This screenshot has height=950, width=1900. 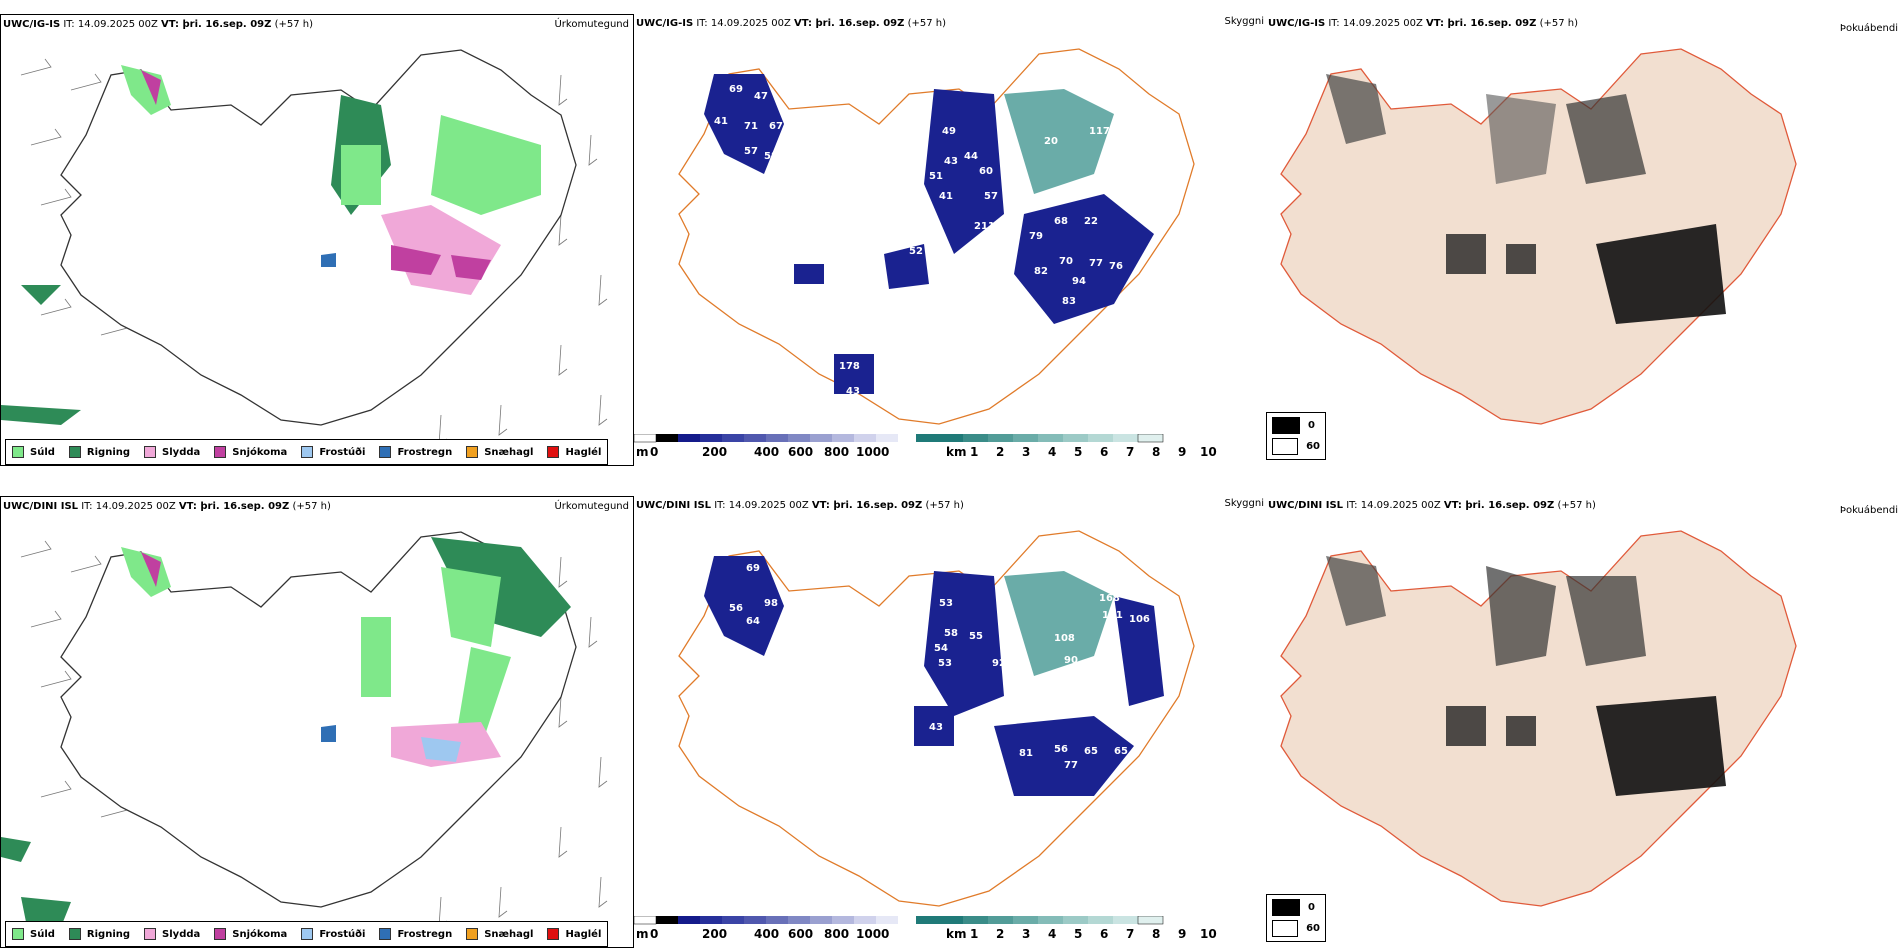 I want to click on km-bar-tick: 7, so click(x=1130, y=452).